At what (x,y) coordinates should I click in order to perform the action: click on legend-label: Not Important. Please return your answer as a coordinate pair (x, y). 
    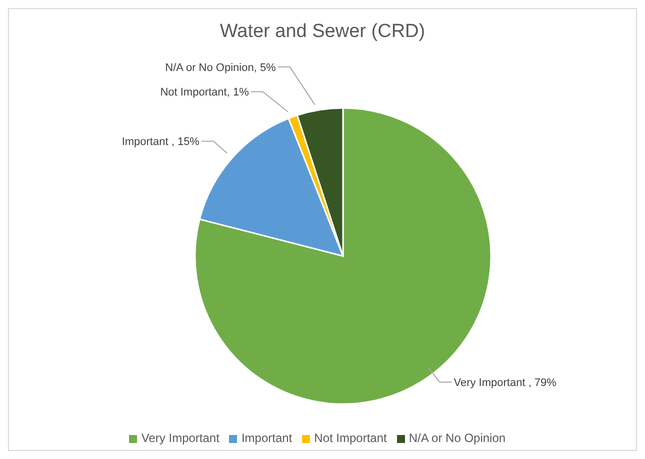
    Looking at the image, I should click on (350, 438).